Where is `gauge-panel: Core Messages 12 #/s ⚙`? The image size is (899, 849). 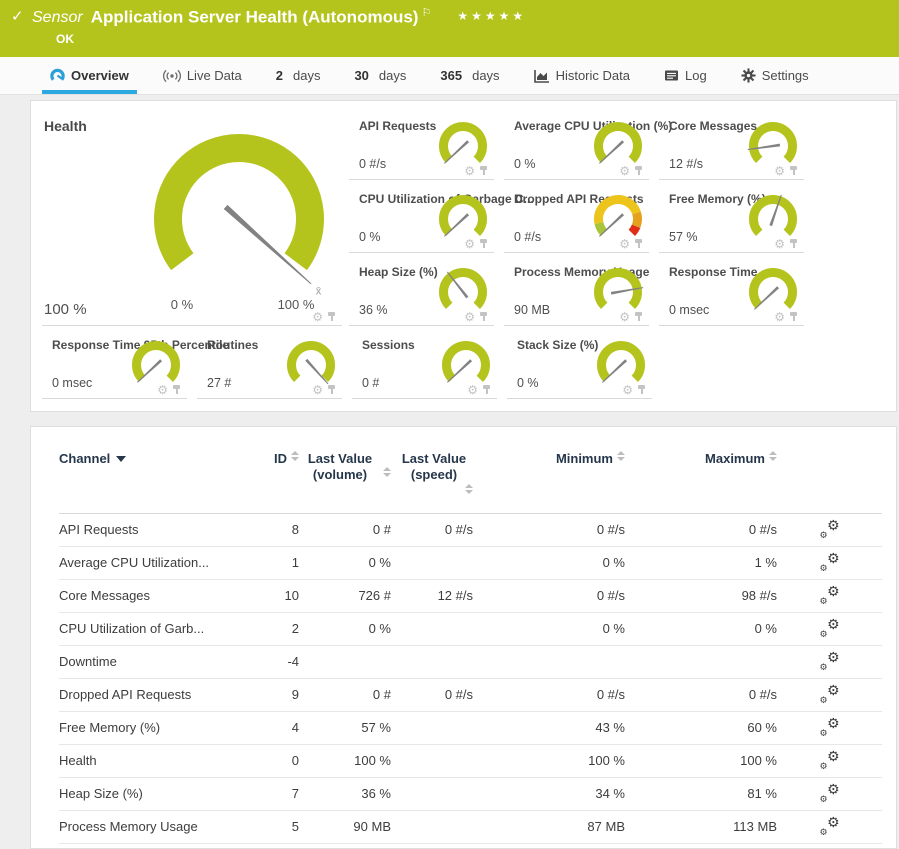
gauge-panel: Core Messages 12 #/s ⚙ is located at coordinates (731, 146).